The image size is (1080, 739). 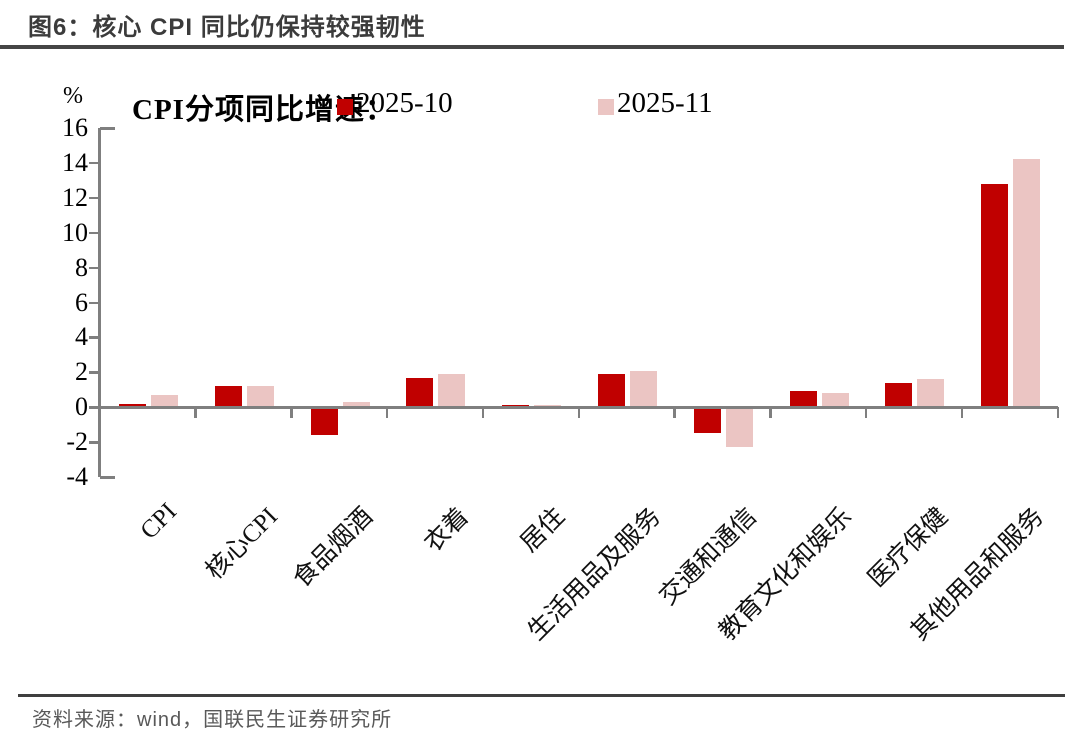 I want to click on legend-label-2025-10: 2025-10, so click(x=404, y=103).